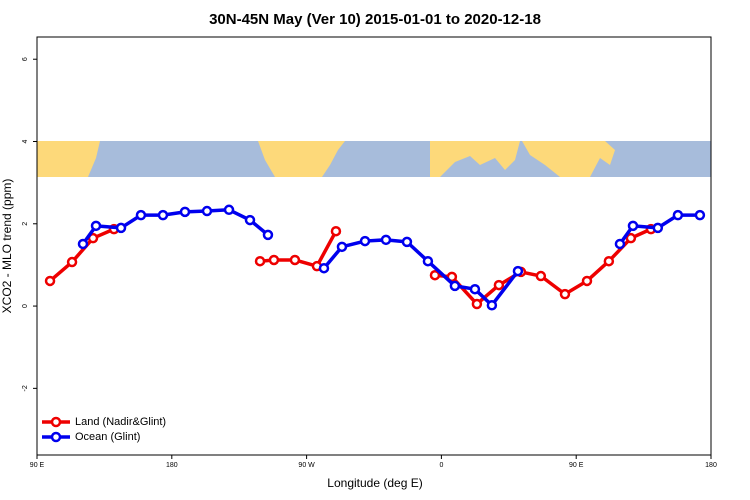 Image resolution: width=750 pixels, height=500 pixels. Describe the element at coordinates (374, 483) in the screenshot. I see `x-axis-label: Longitude (deg E)` at that location.